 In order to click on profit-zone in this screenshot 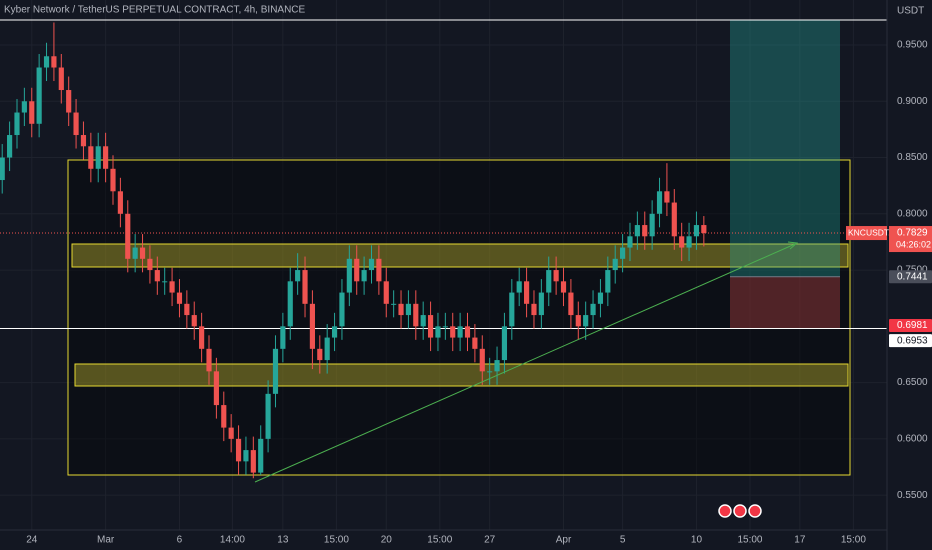, I will do `click(785, 148)`.